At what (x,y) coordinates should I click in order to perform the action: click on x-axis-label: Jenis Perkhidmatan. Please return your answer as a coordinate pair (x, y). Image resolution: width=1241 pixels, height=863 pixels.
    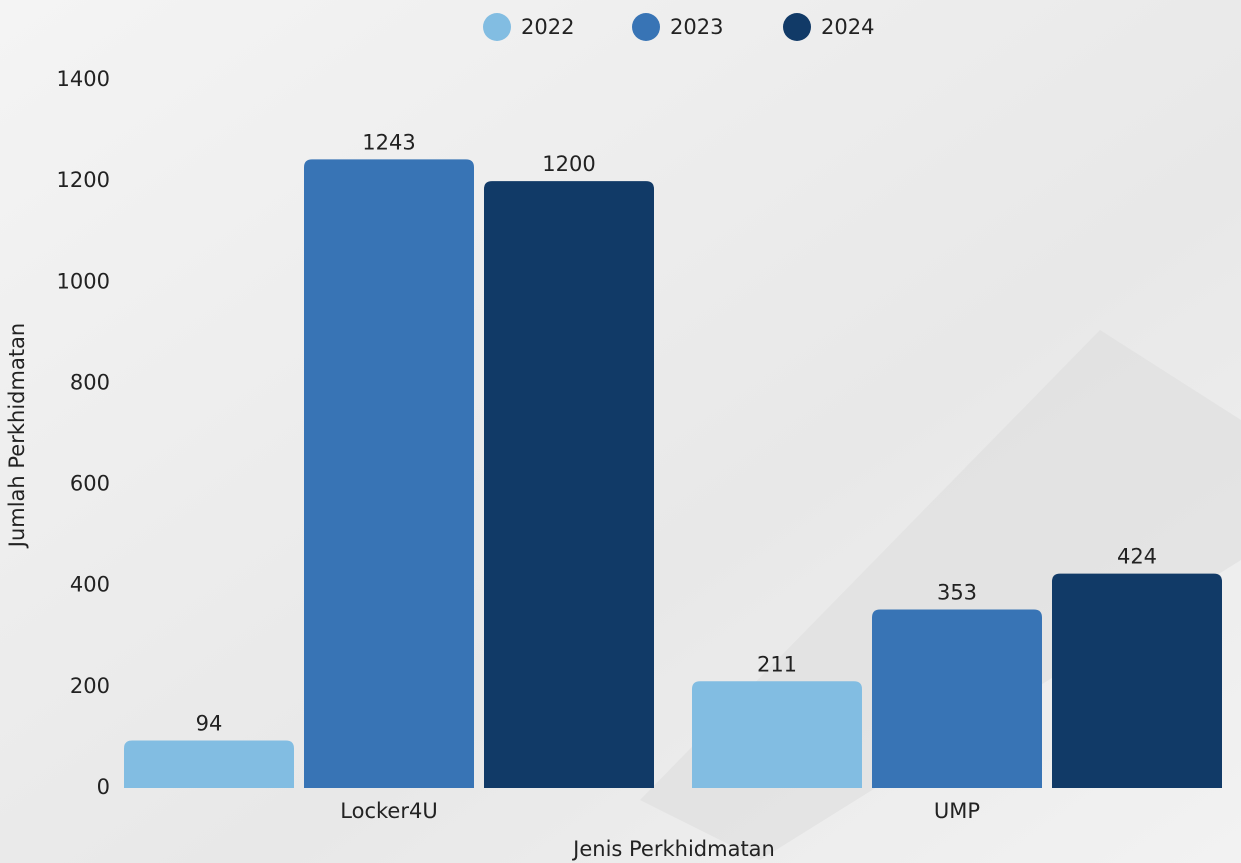
    Looking at the image, I should click on (673, 849).